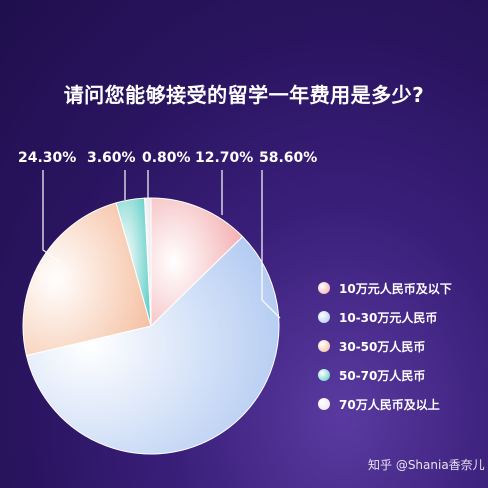 Image resolution: width=488 pixels, height=488 pixels. I want to click on label-10-30: 58.60%, so click(288, 158).